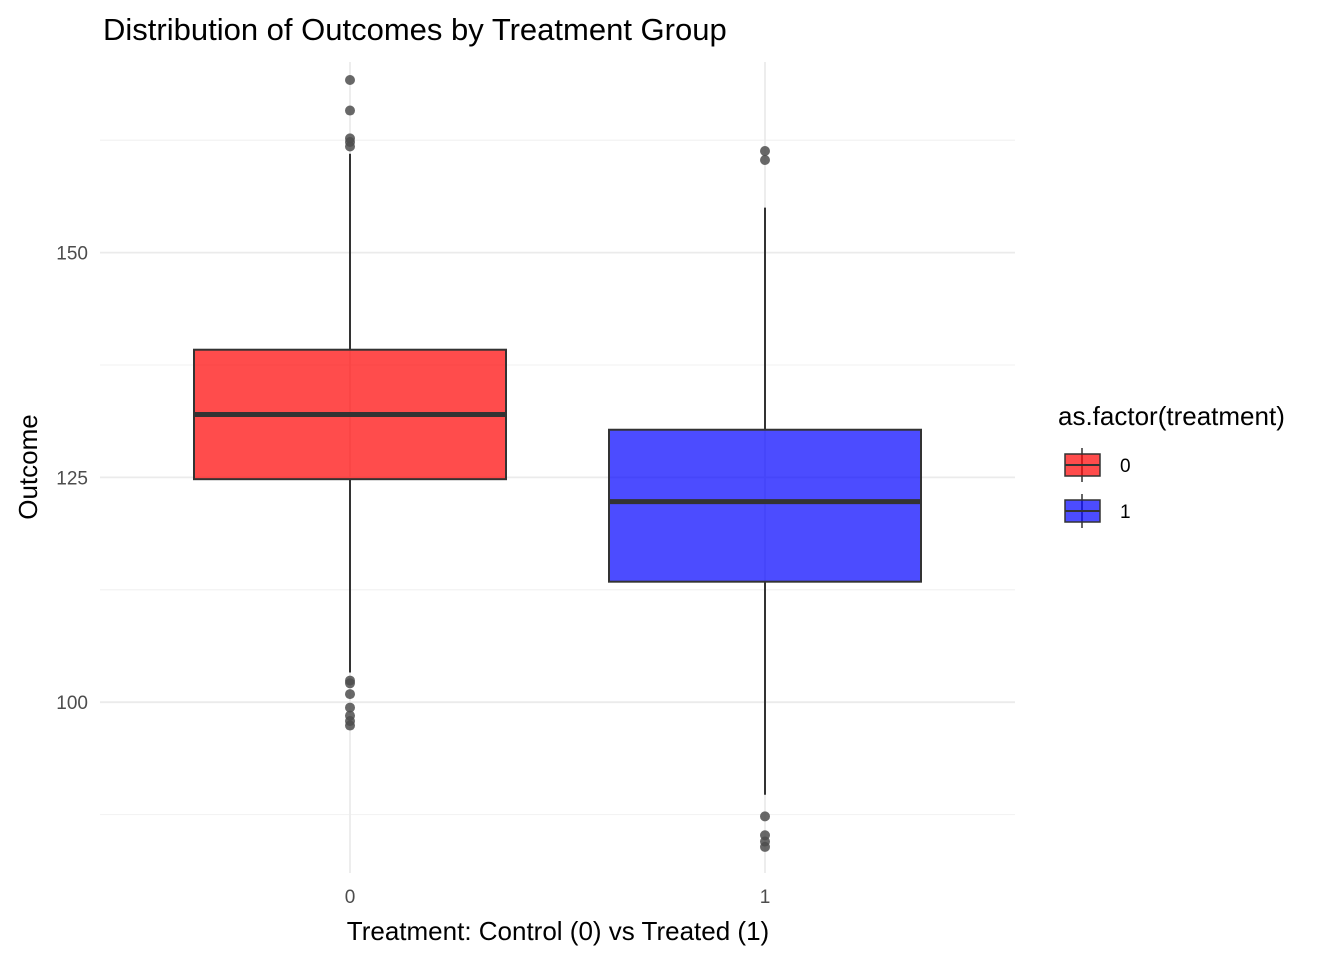  I want to click on y-axis-title: Outcome, so click(28, 467).